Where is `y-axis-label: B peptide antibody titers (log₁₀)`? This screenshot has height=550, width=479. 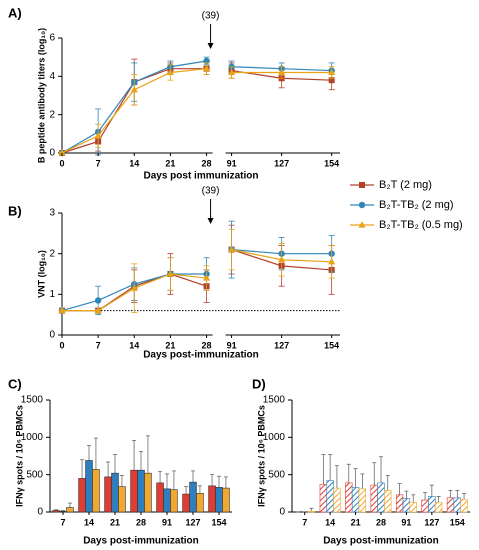 y-axis-label: B peptide antibody titers (log₁₀) is located at coordinates (41, 95).